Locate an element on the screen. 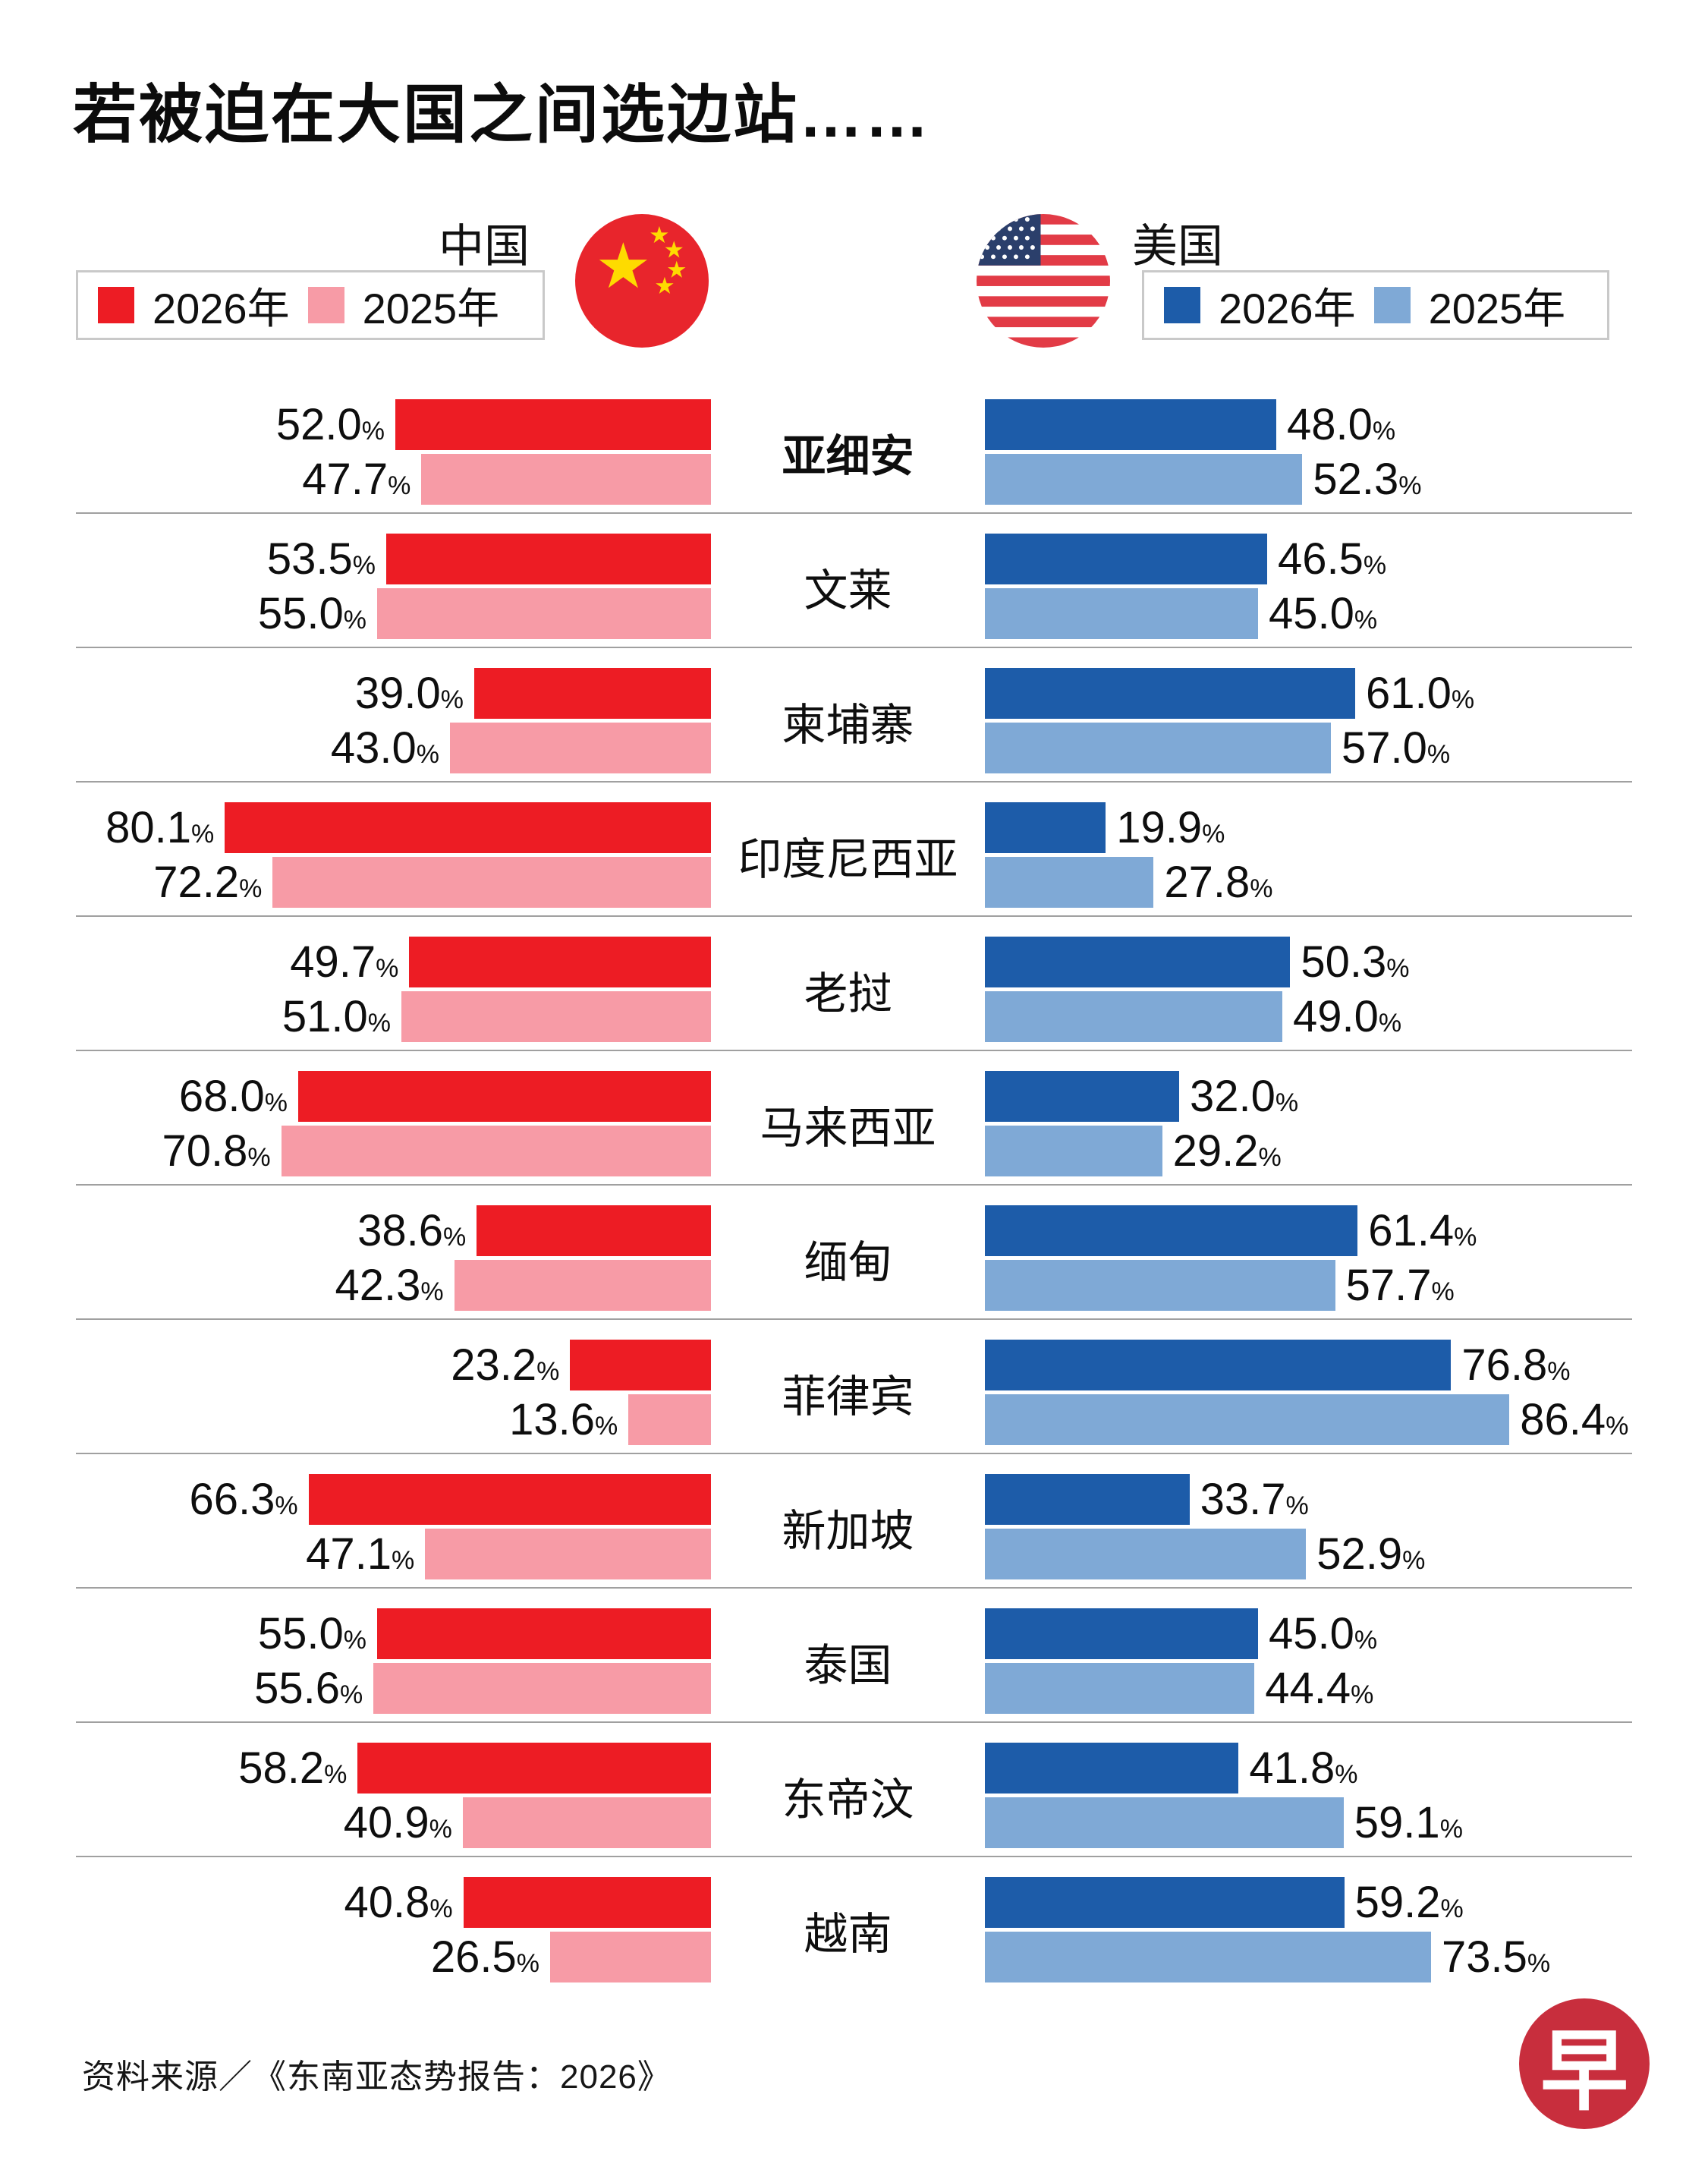 The width and height of the screenshot is (1708, 2173). bar-value-label: 32.0% is located at coordinates (1244, 1096).